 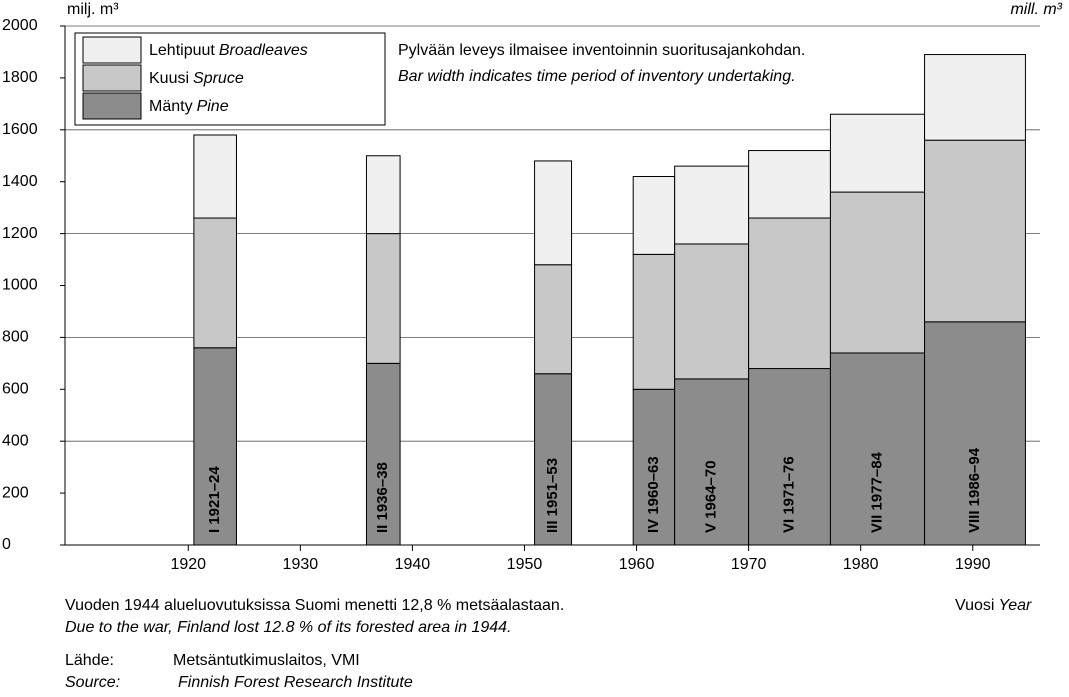 What do you see at coordinates (382, 497) in the screenshot?
I see `bar-label: II 1936–38` at bounding box center [382, 497].